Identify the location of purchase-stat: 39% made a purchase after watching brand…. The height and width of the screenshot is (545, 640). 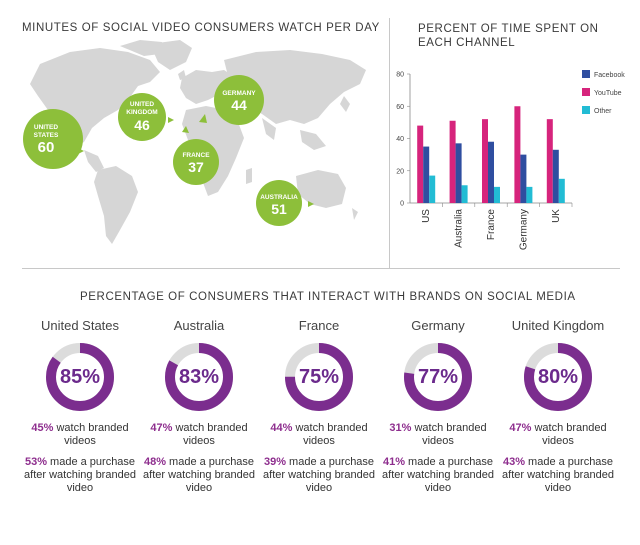
(319, 475).